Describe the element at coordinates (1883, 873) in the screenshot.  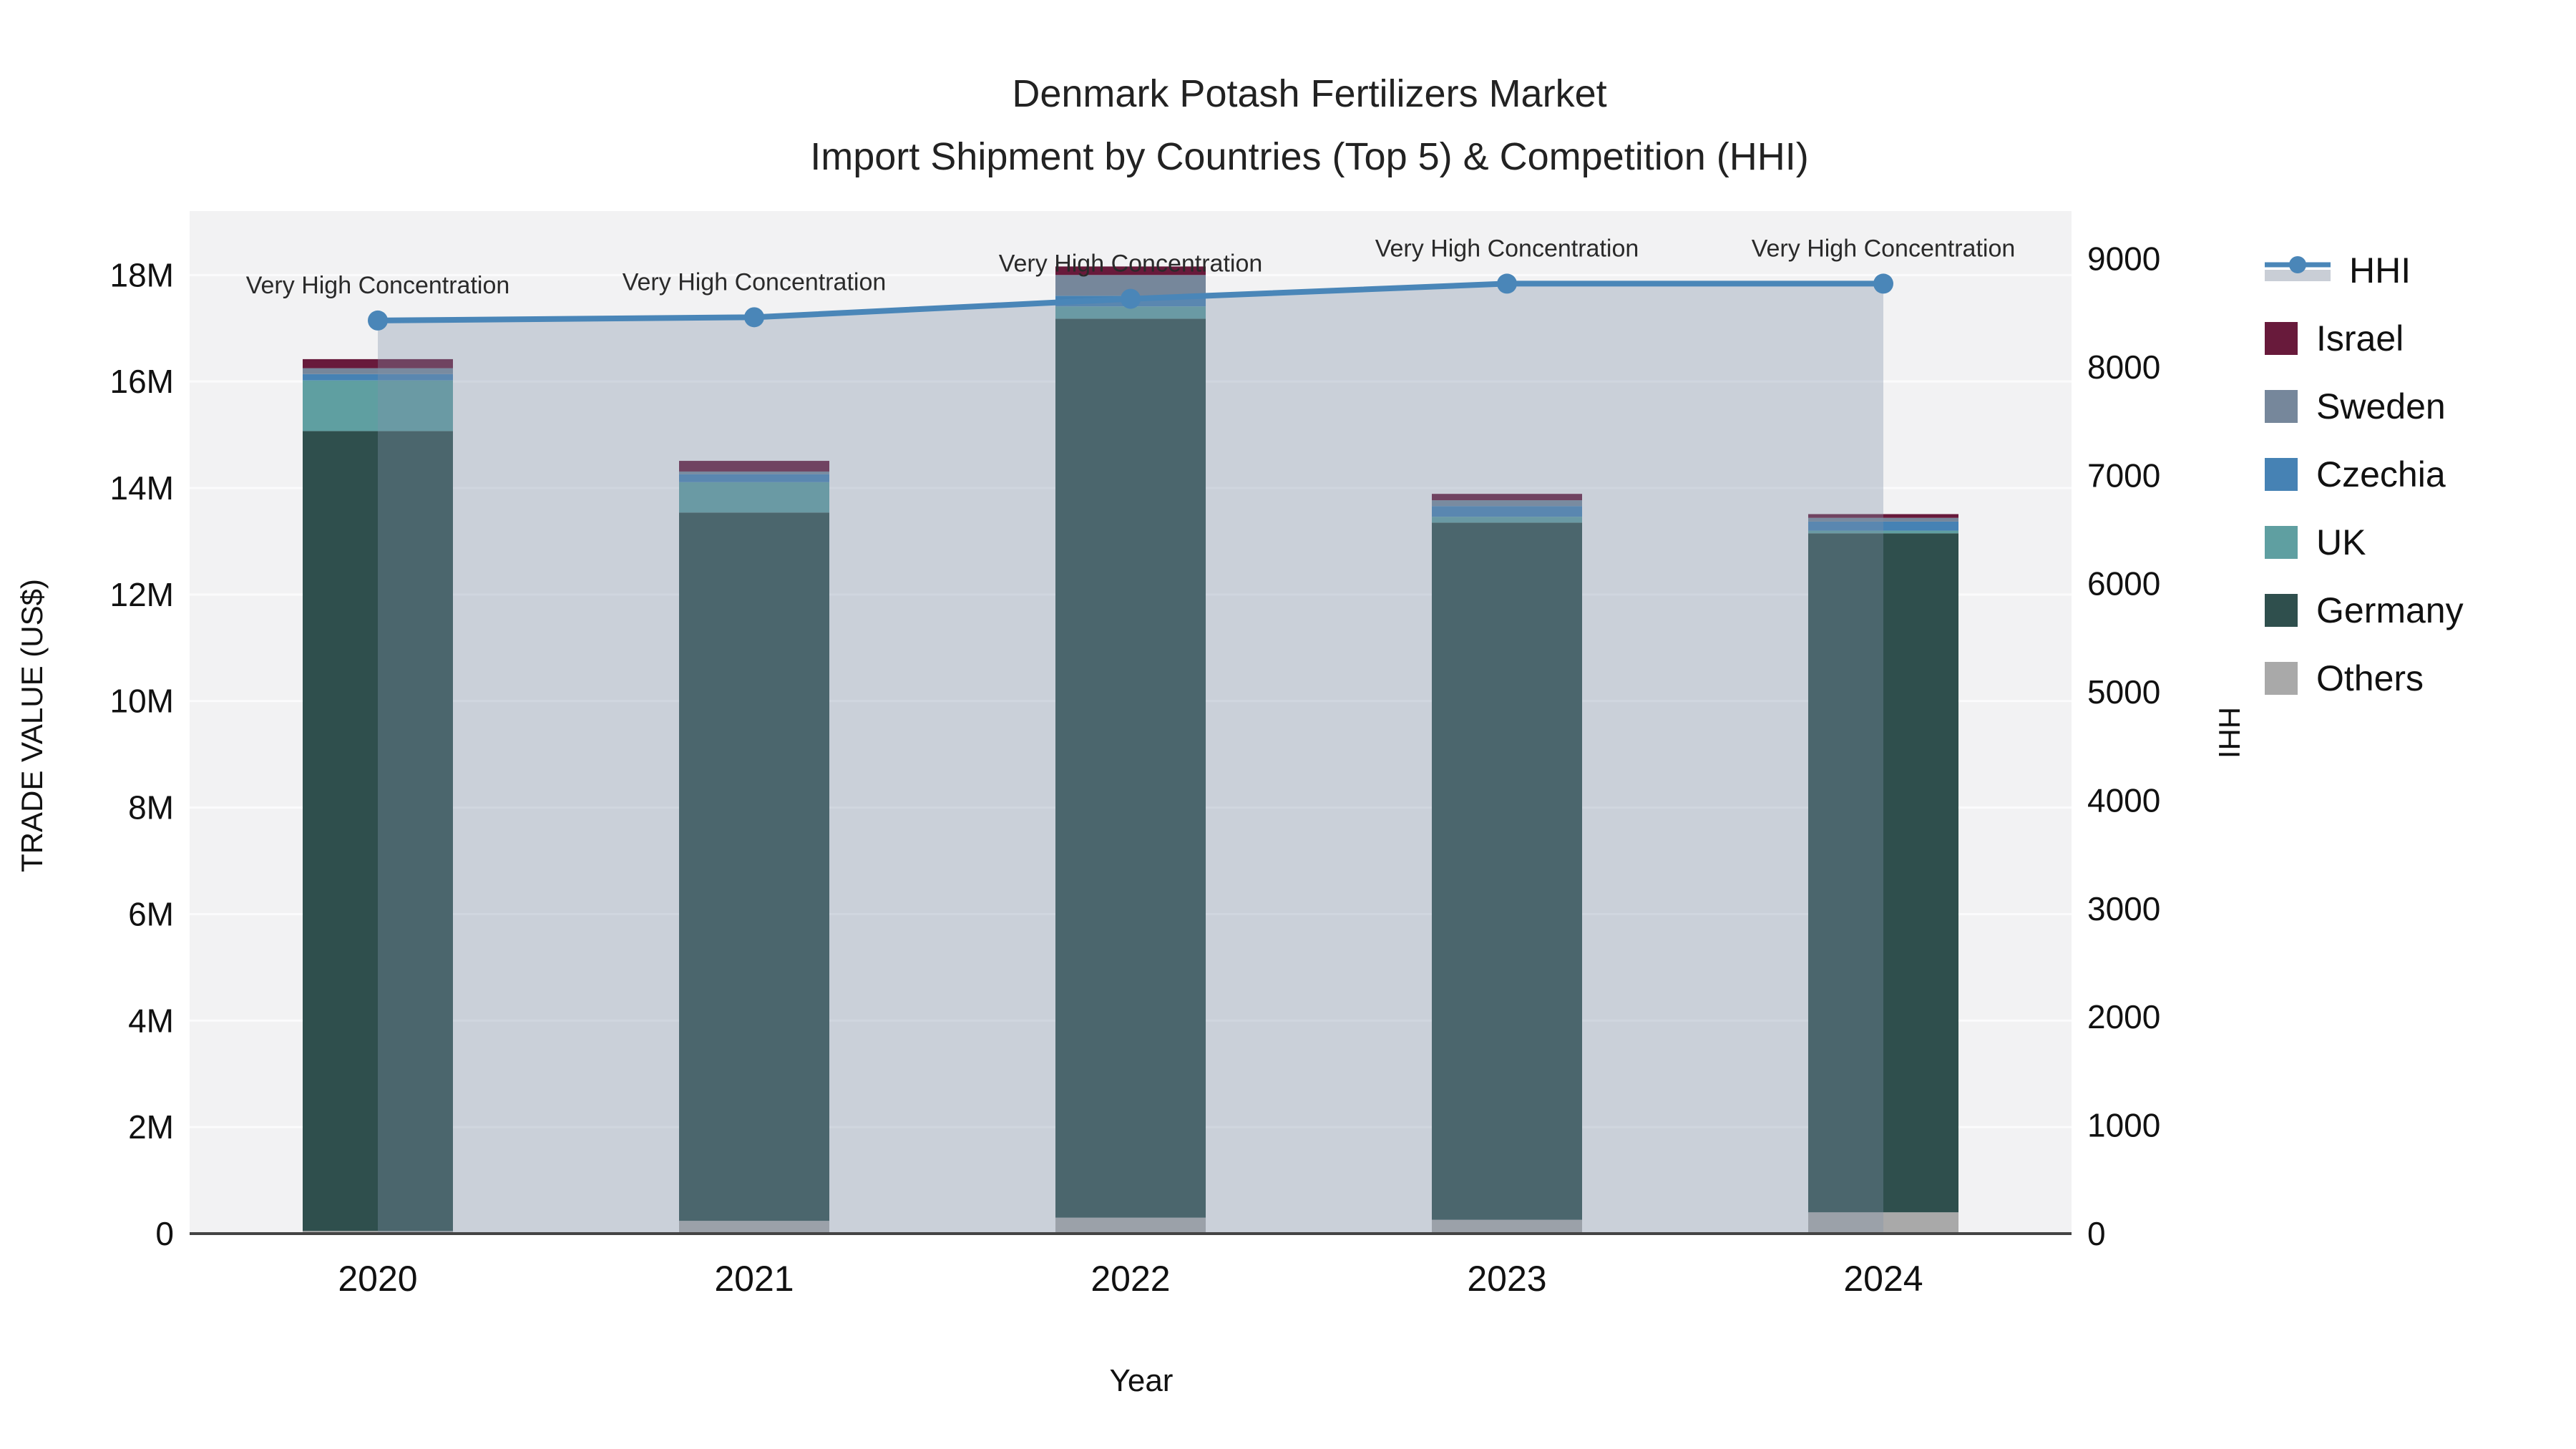
I see `bar-segment-germany-2024` at that location.